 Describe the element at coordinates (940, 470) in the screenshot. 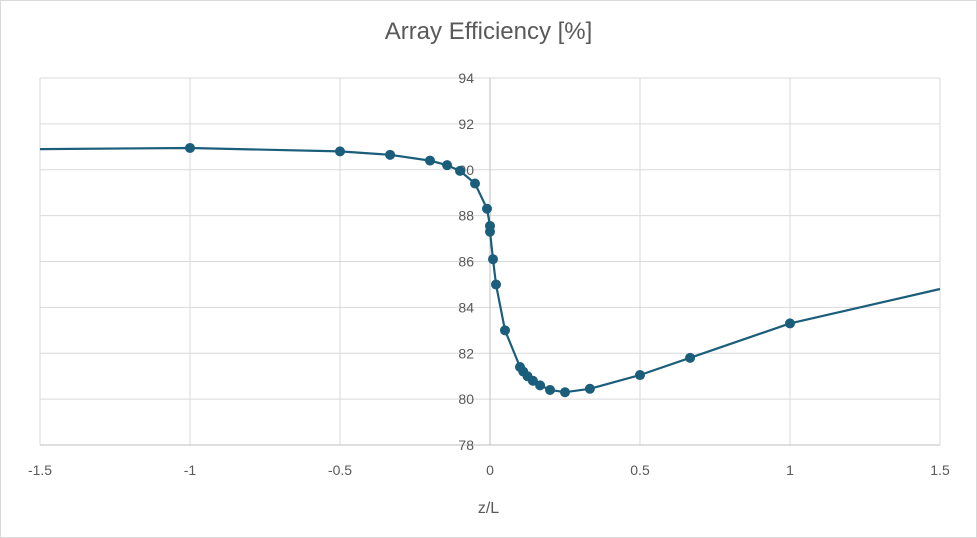

I see `x-tick-label: 1.5` at that location.